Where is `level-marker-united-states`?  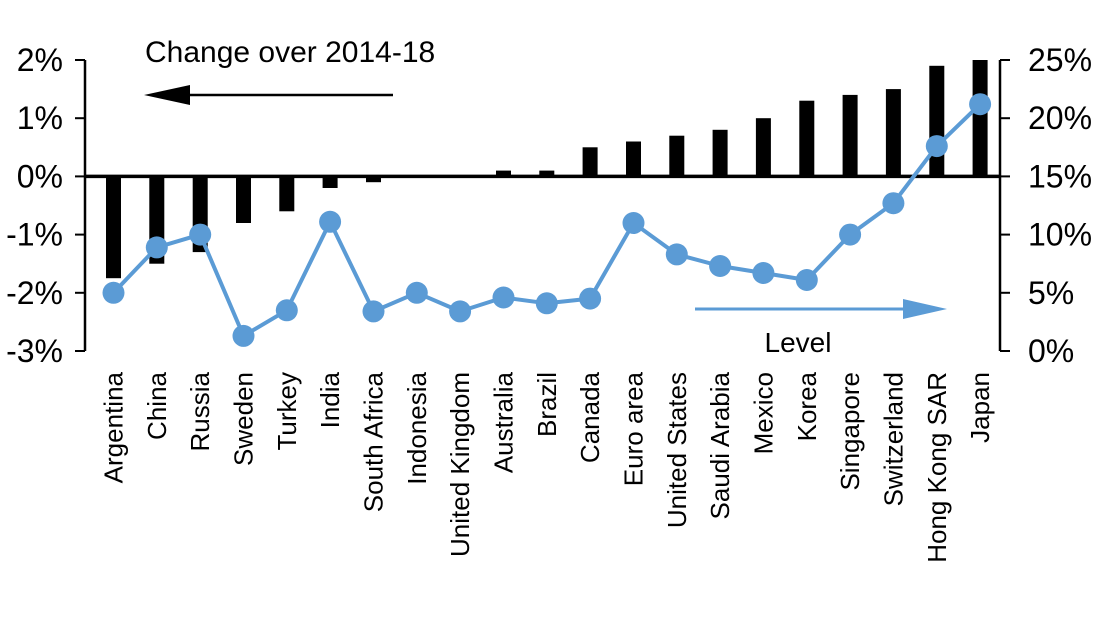 level-marker-united-states is located at coordinates (676, 254).